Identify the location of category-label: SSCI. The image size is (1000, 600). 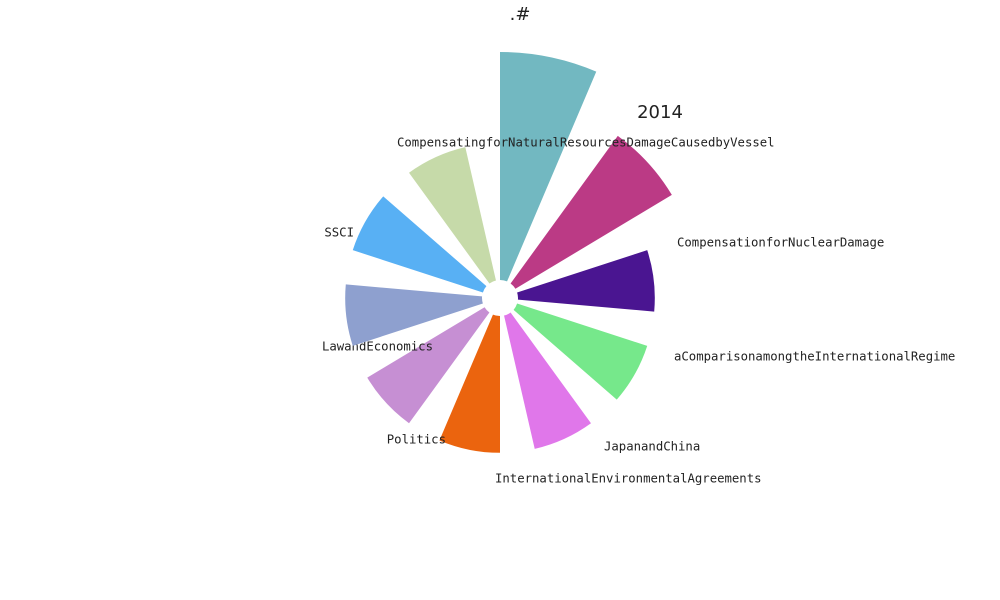
(339, 233).